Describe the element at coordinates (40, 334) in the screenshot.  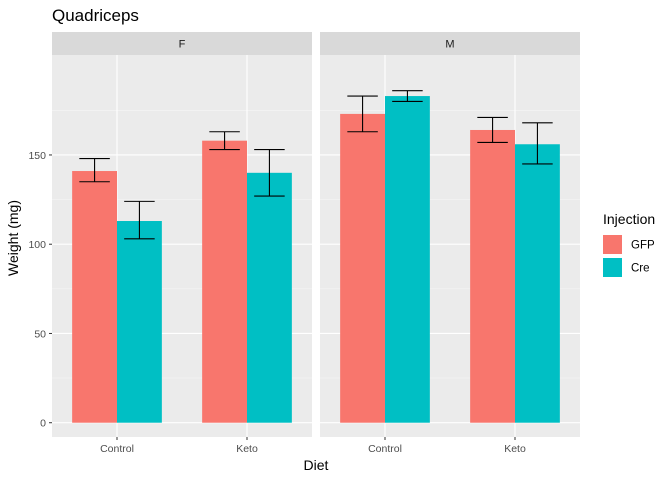
I see `y-tick-label: 50` at that location.